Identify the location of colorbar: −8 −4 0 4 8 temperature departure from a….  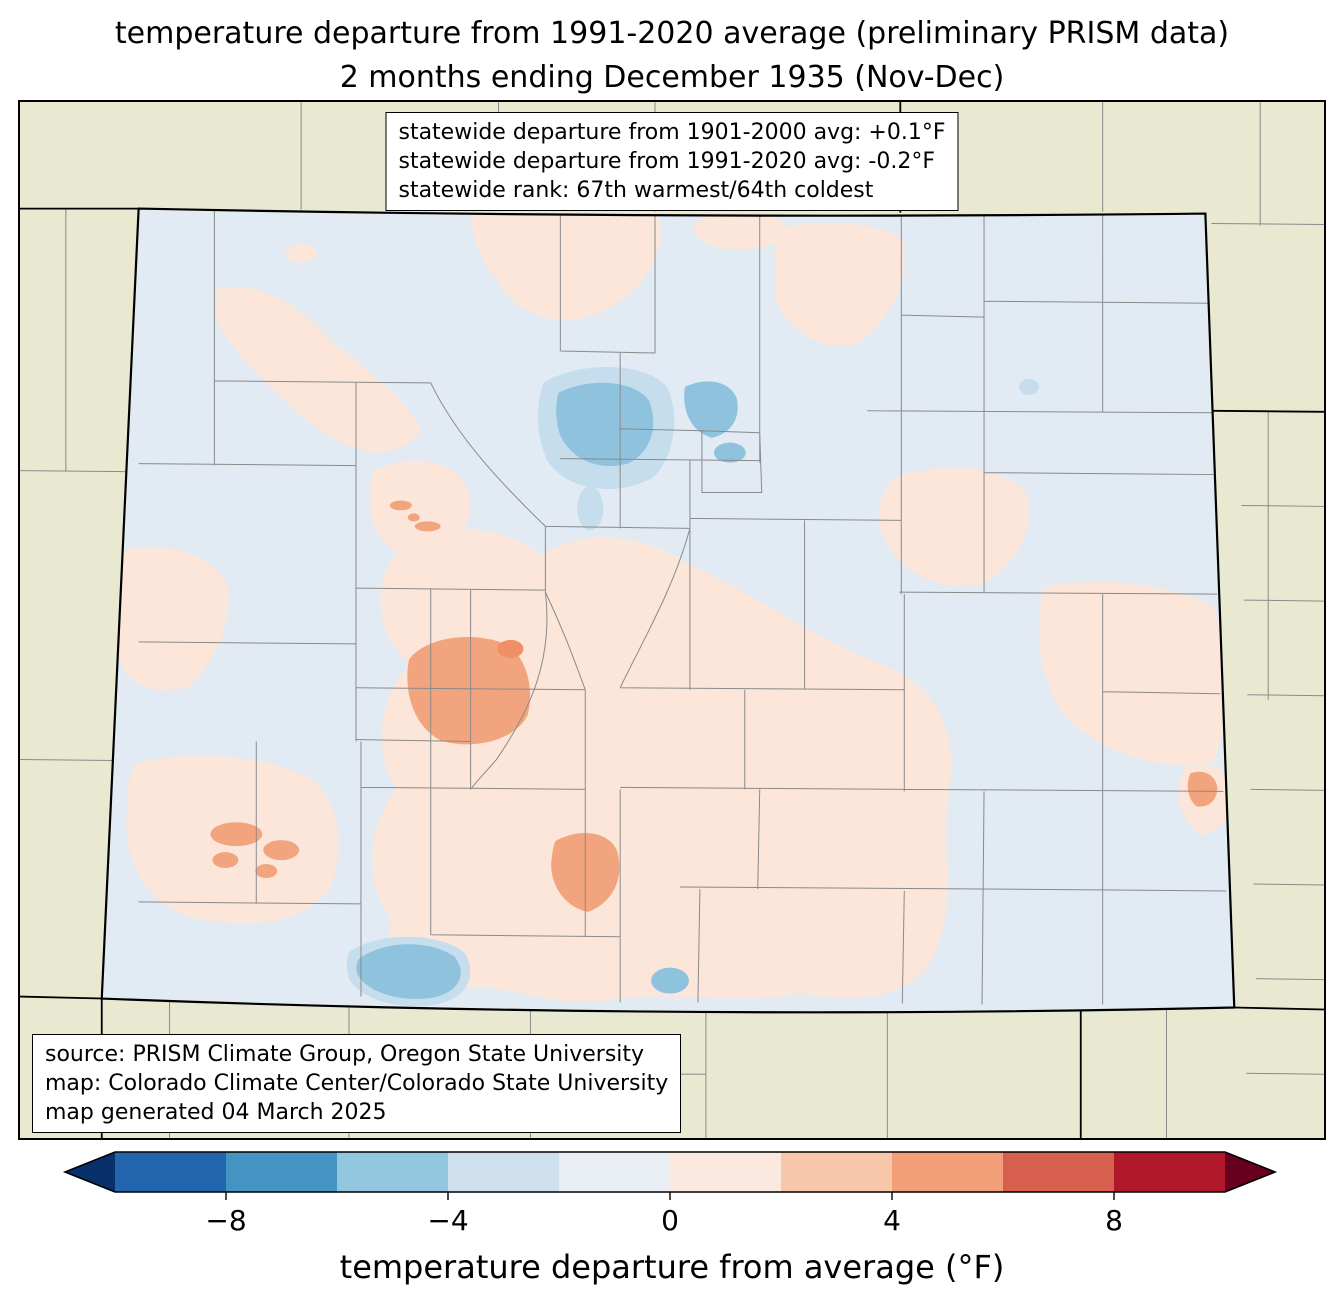
(670, 1218).